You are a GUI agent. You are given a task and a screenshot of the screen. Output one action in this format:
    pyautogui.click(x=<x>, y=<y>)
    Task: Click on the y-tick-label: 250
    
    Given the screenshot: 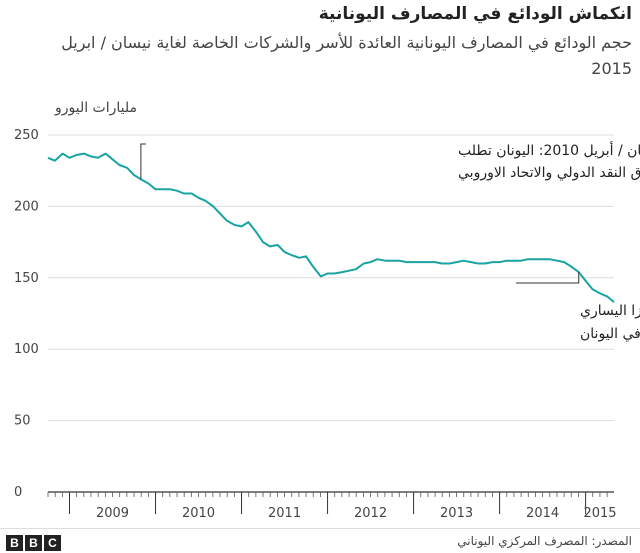 What is the action you would take?
    pyautogui.click(x=26, y=135)
    